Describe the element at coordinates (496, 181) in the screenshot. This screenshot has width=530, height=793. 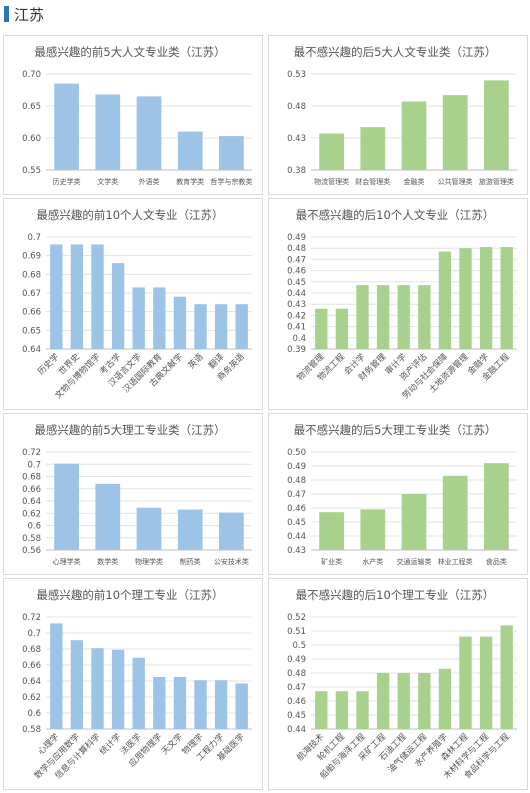
I see `x-tick-label: 旅游管理类` at that location.